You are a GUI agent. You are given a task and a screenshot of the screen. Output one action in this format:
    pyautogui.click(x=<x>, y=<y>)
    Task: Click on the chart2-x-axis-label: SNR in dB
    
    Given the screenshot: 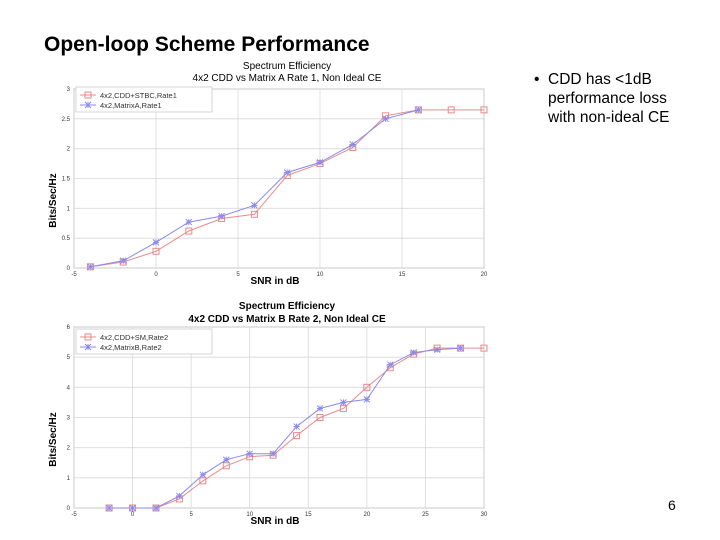 What is the action you would take?
    pyautogui.click(x=275, y=521)
    